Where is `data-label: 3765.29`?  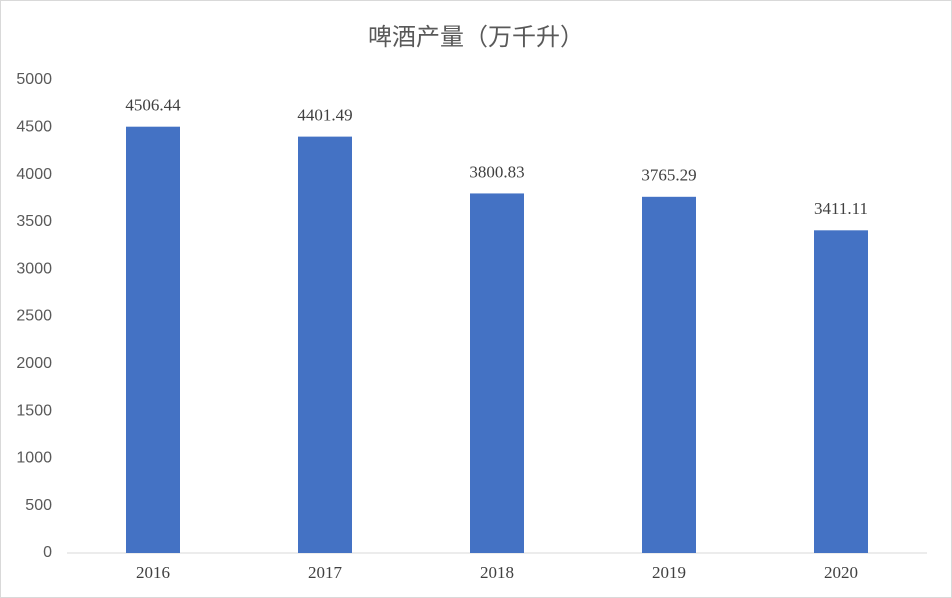
data-label: 3765.29 is located at coordinates (668, 175).